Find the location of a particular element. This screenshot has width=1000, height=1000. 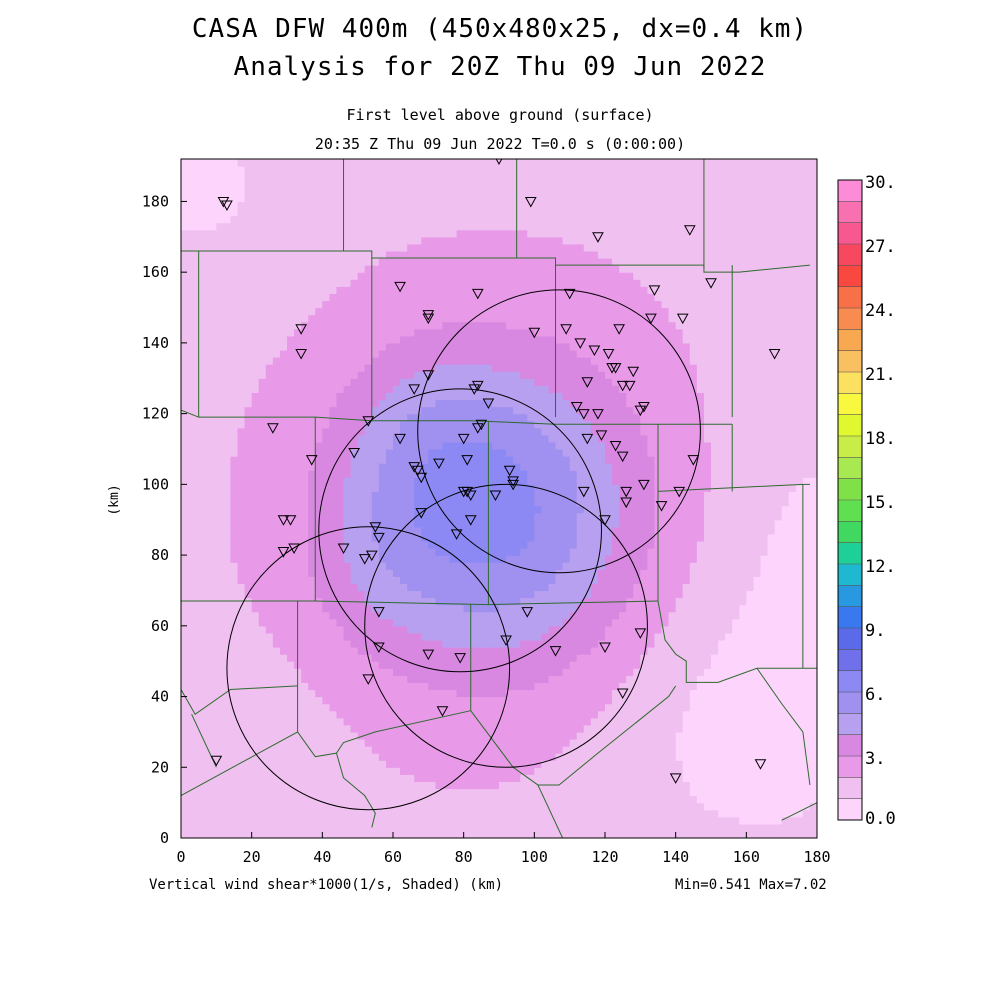

x-tick-label: 160 is located at coordinates (746, 857).